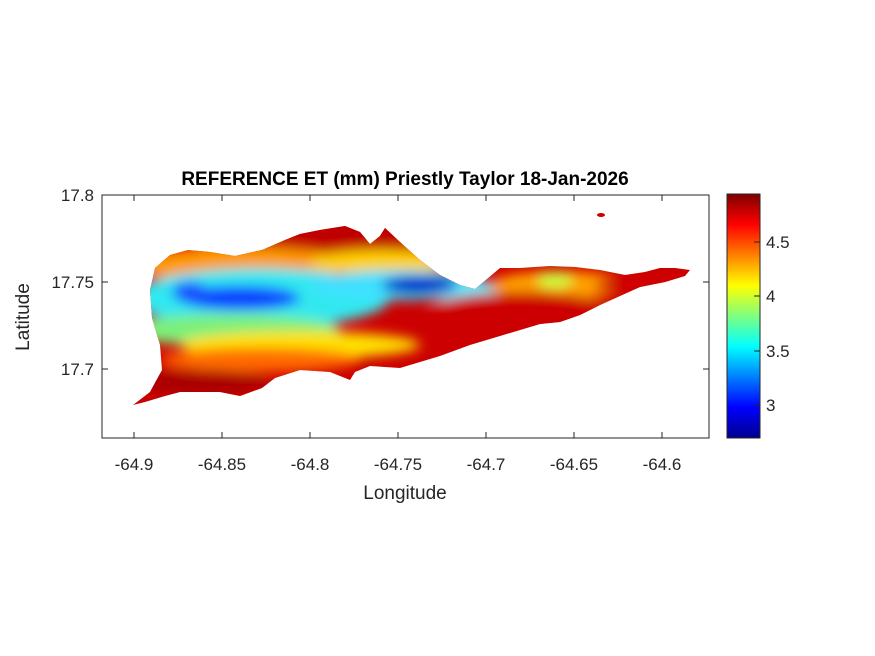  What do you see at coordinates (23, 317) in the screenshot?
I see `y-axis-label: Latitude` at bounding box center [23, 317].